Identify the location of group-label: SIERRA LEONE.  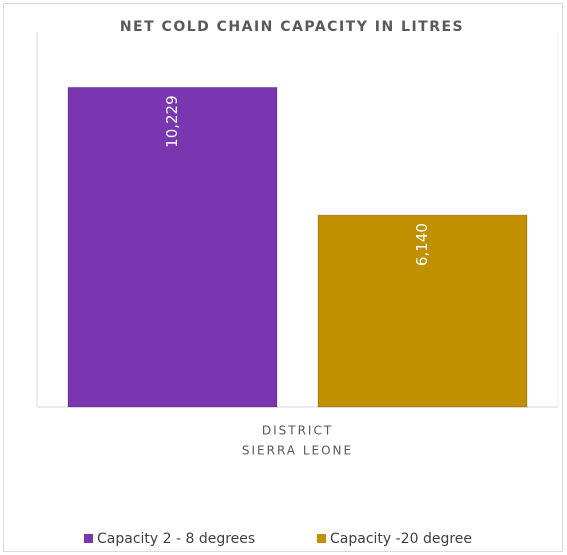
(297, 451).